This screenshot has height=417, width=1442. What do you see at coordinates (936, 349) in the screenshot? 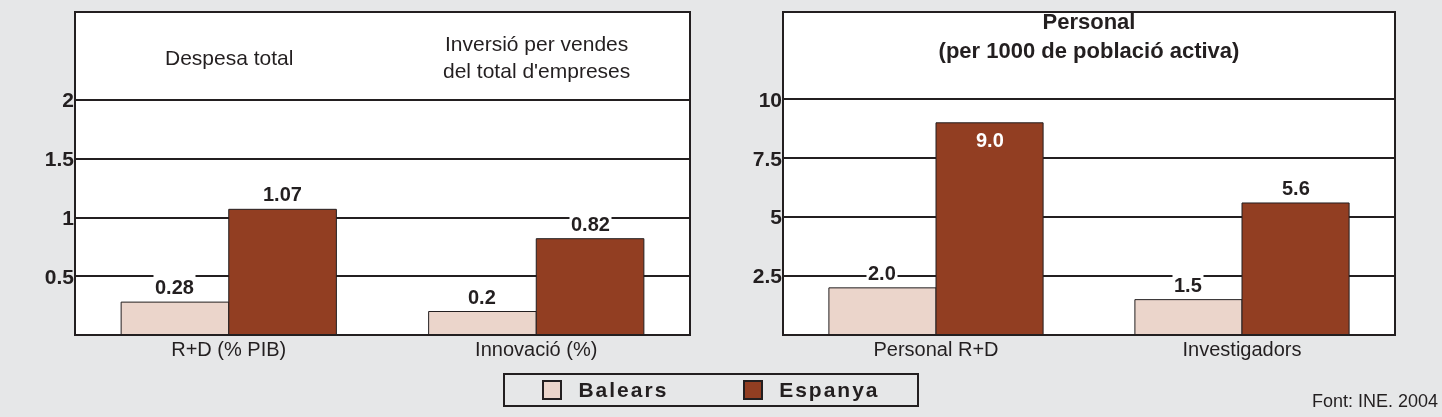
I see `x-tick-label: Personal R+D` at bounding box center [936, 349].